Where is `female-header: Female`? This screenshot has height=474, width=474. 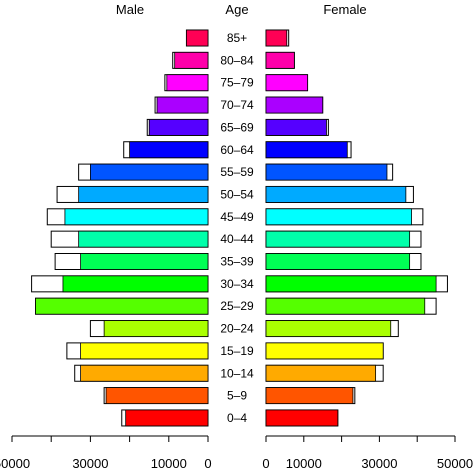 female-header: Female is located at coordinates (344, 9).